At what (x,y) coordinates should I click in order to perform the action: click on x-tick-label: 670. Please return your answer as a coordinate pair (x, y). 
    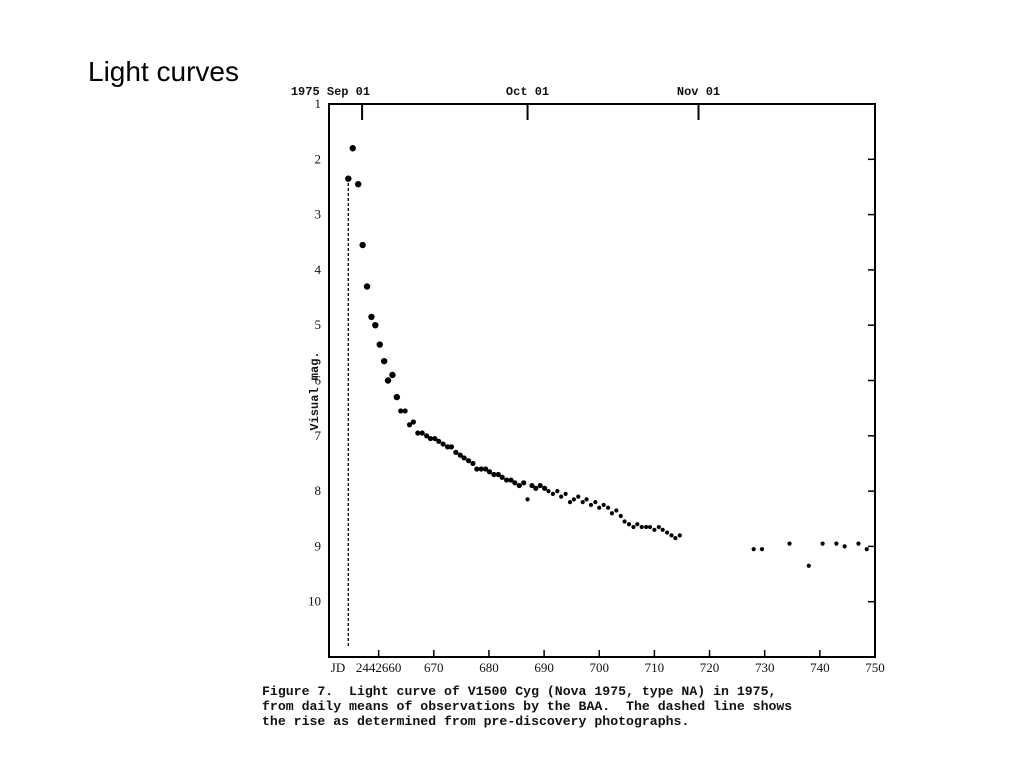
    Looking at the image, I should click on (434, 667).